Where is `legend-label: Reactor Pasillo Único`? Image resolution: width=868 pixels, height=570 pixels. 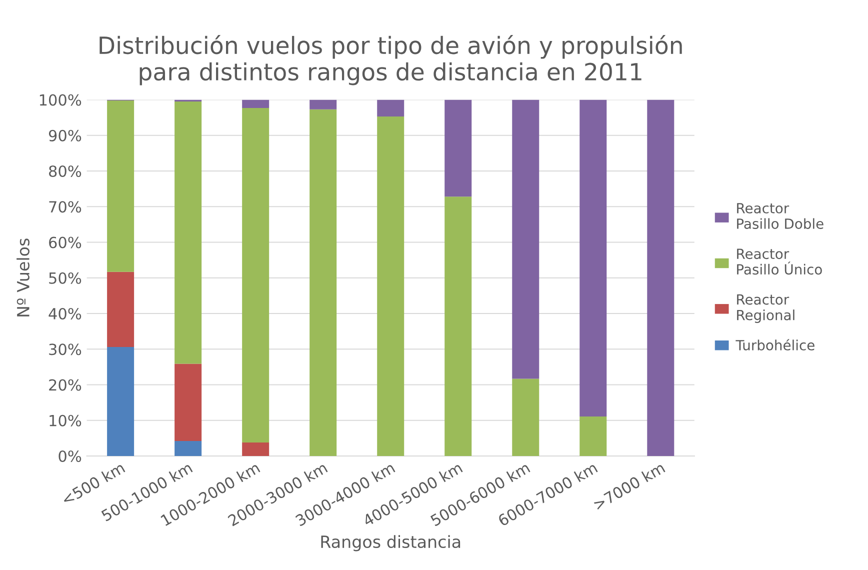 legend-label: Reactor Pasillo Único is located at coordinates (779, 261).